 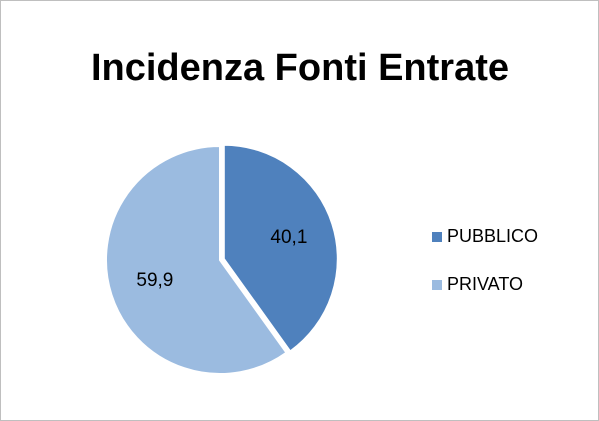 I want to click on pie-slice, so click(x=280, y=248).